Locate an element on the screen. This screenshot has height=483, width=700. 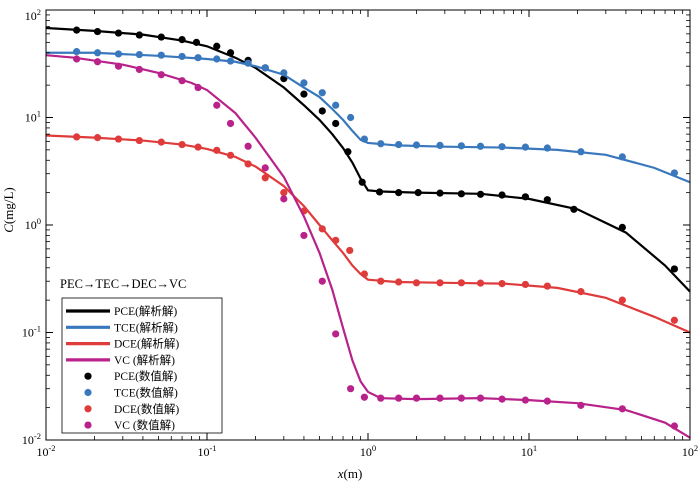
legend-marker-swatch is located at coordinates (88, 376).